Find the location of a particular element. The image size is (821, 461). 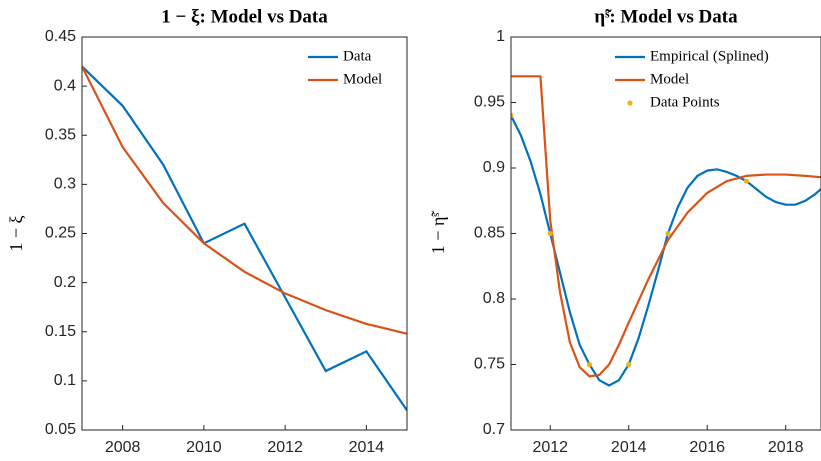

y-tick-label: 0.75 is located at coordinates (489, 364).